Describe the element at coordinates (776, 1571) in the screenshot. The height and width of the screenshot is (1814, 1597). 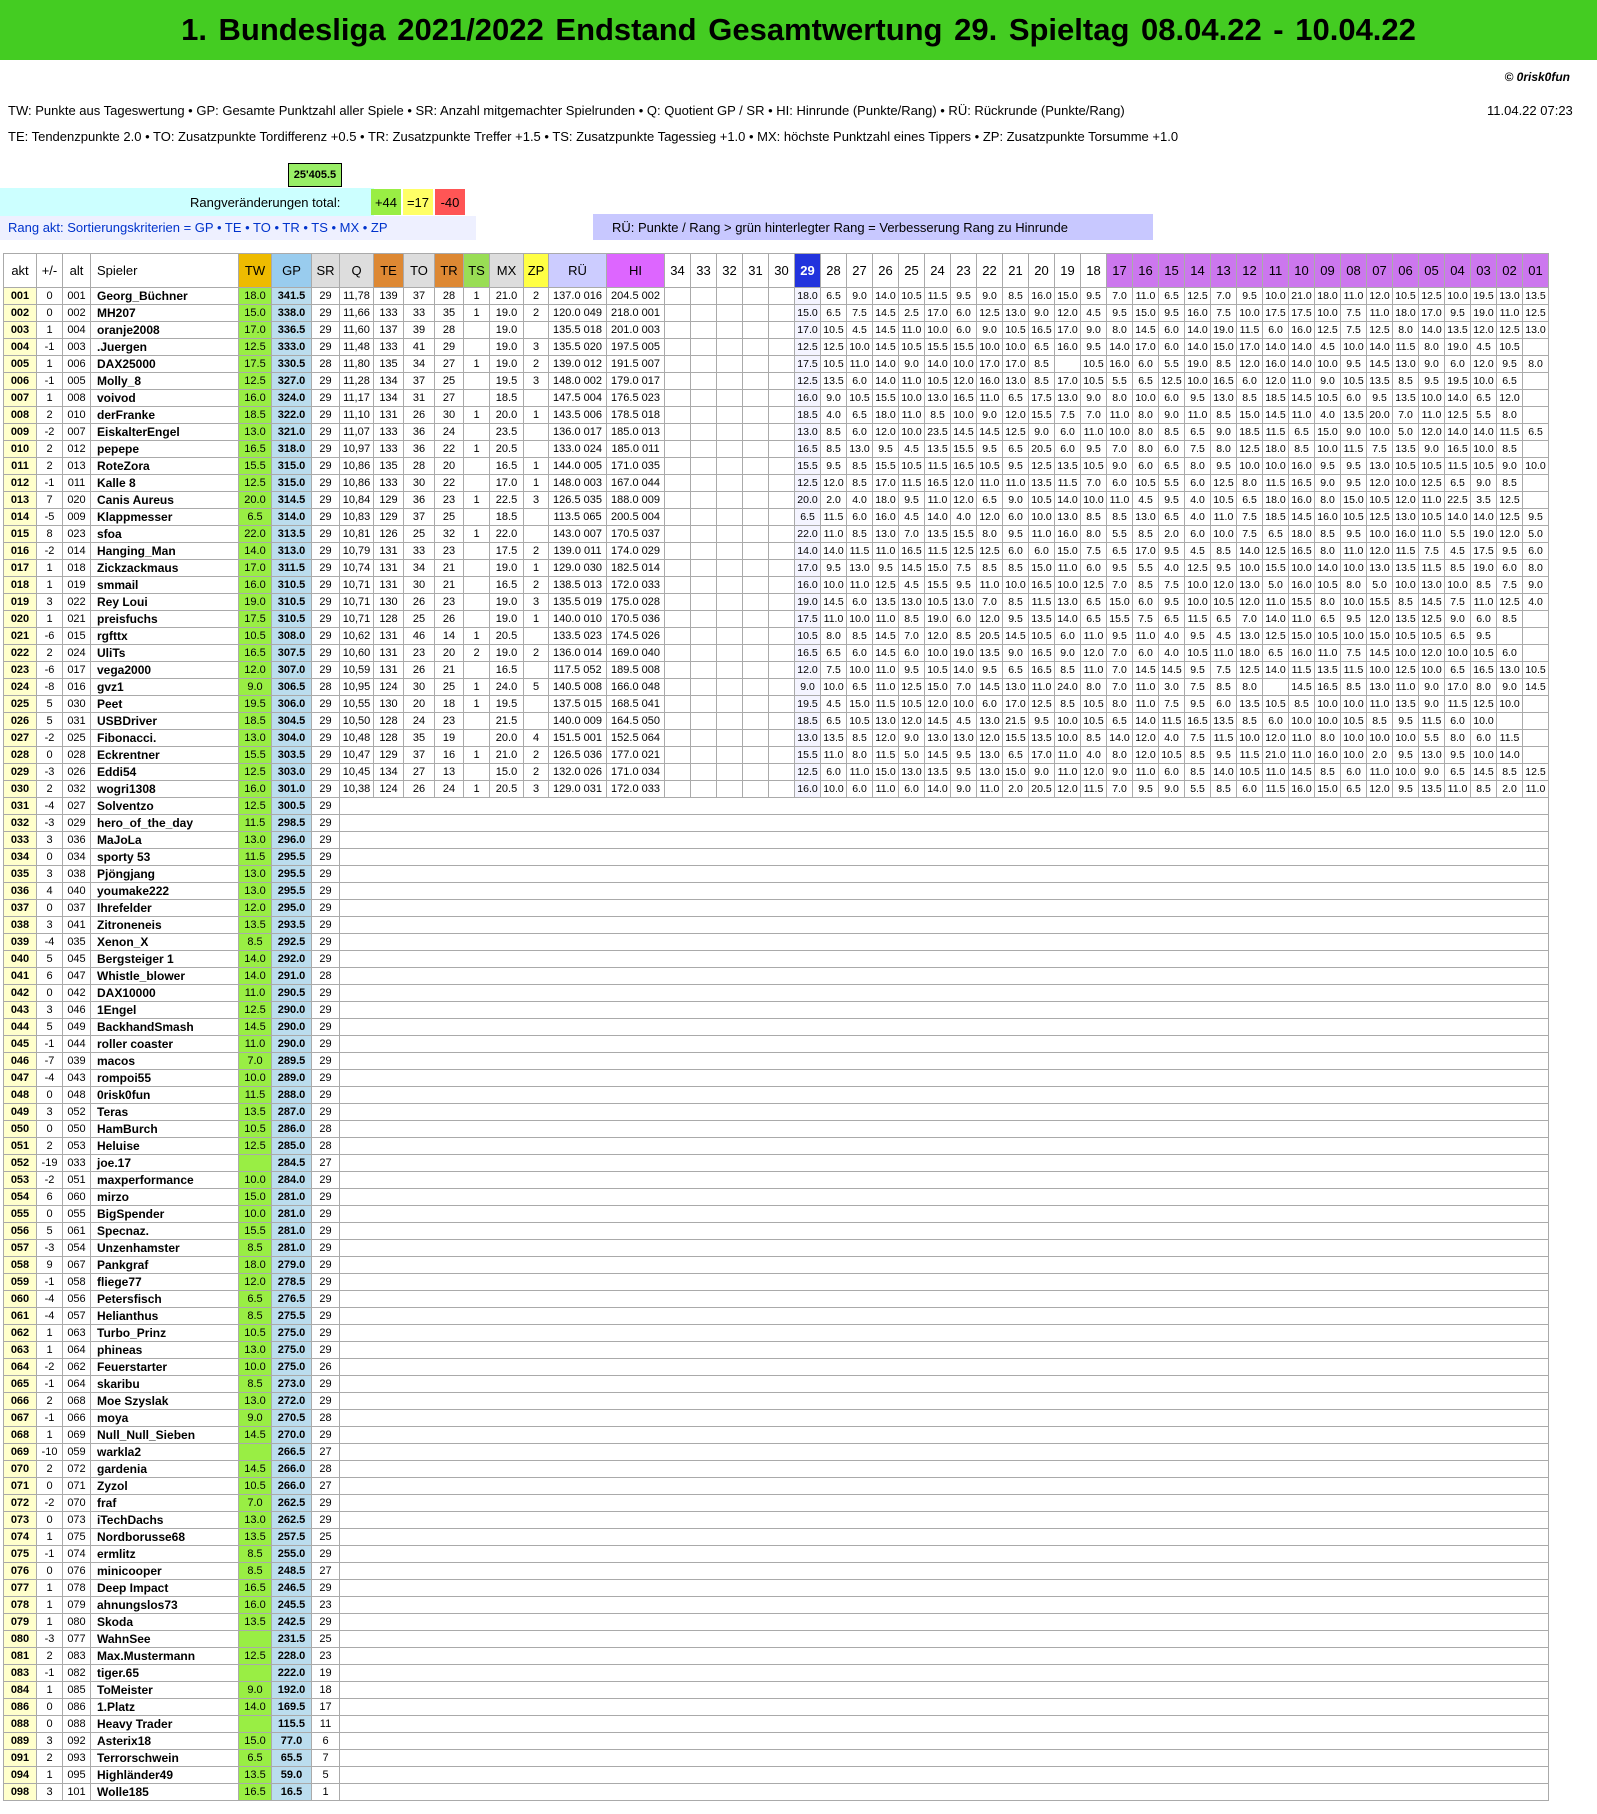
I see `table-row: 076 0 076 minicooper 8.5 248.5 27` at that location.